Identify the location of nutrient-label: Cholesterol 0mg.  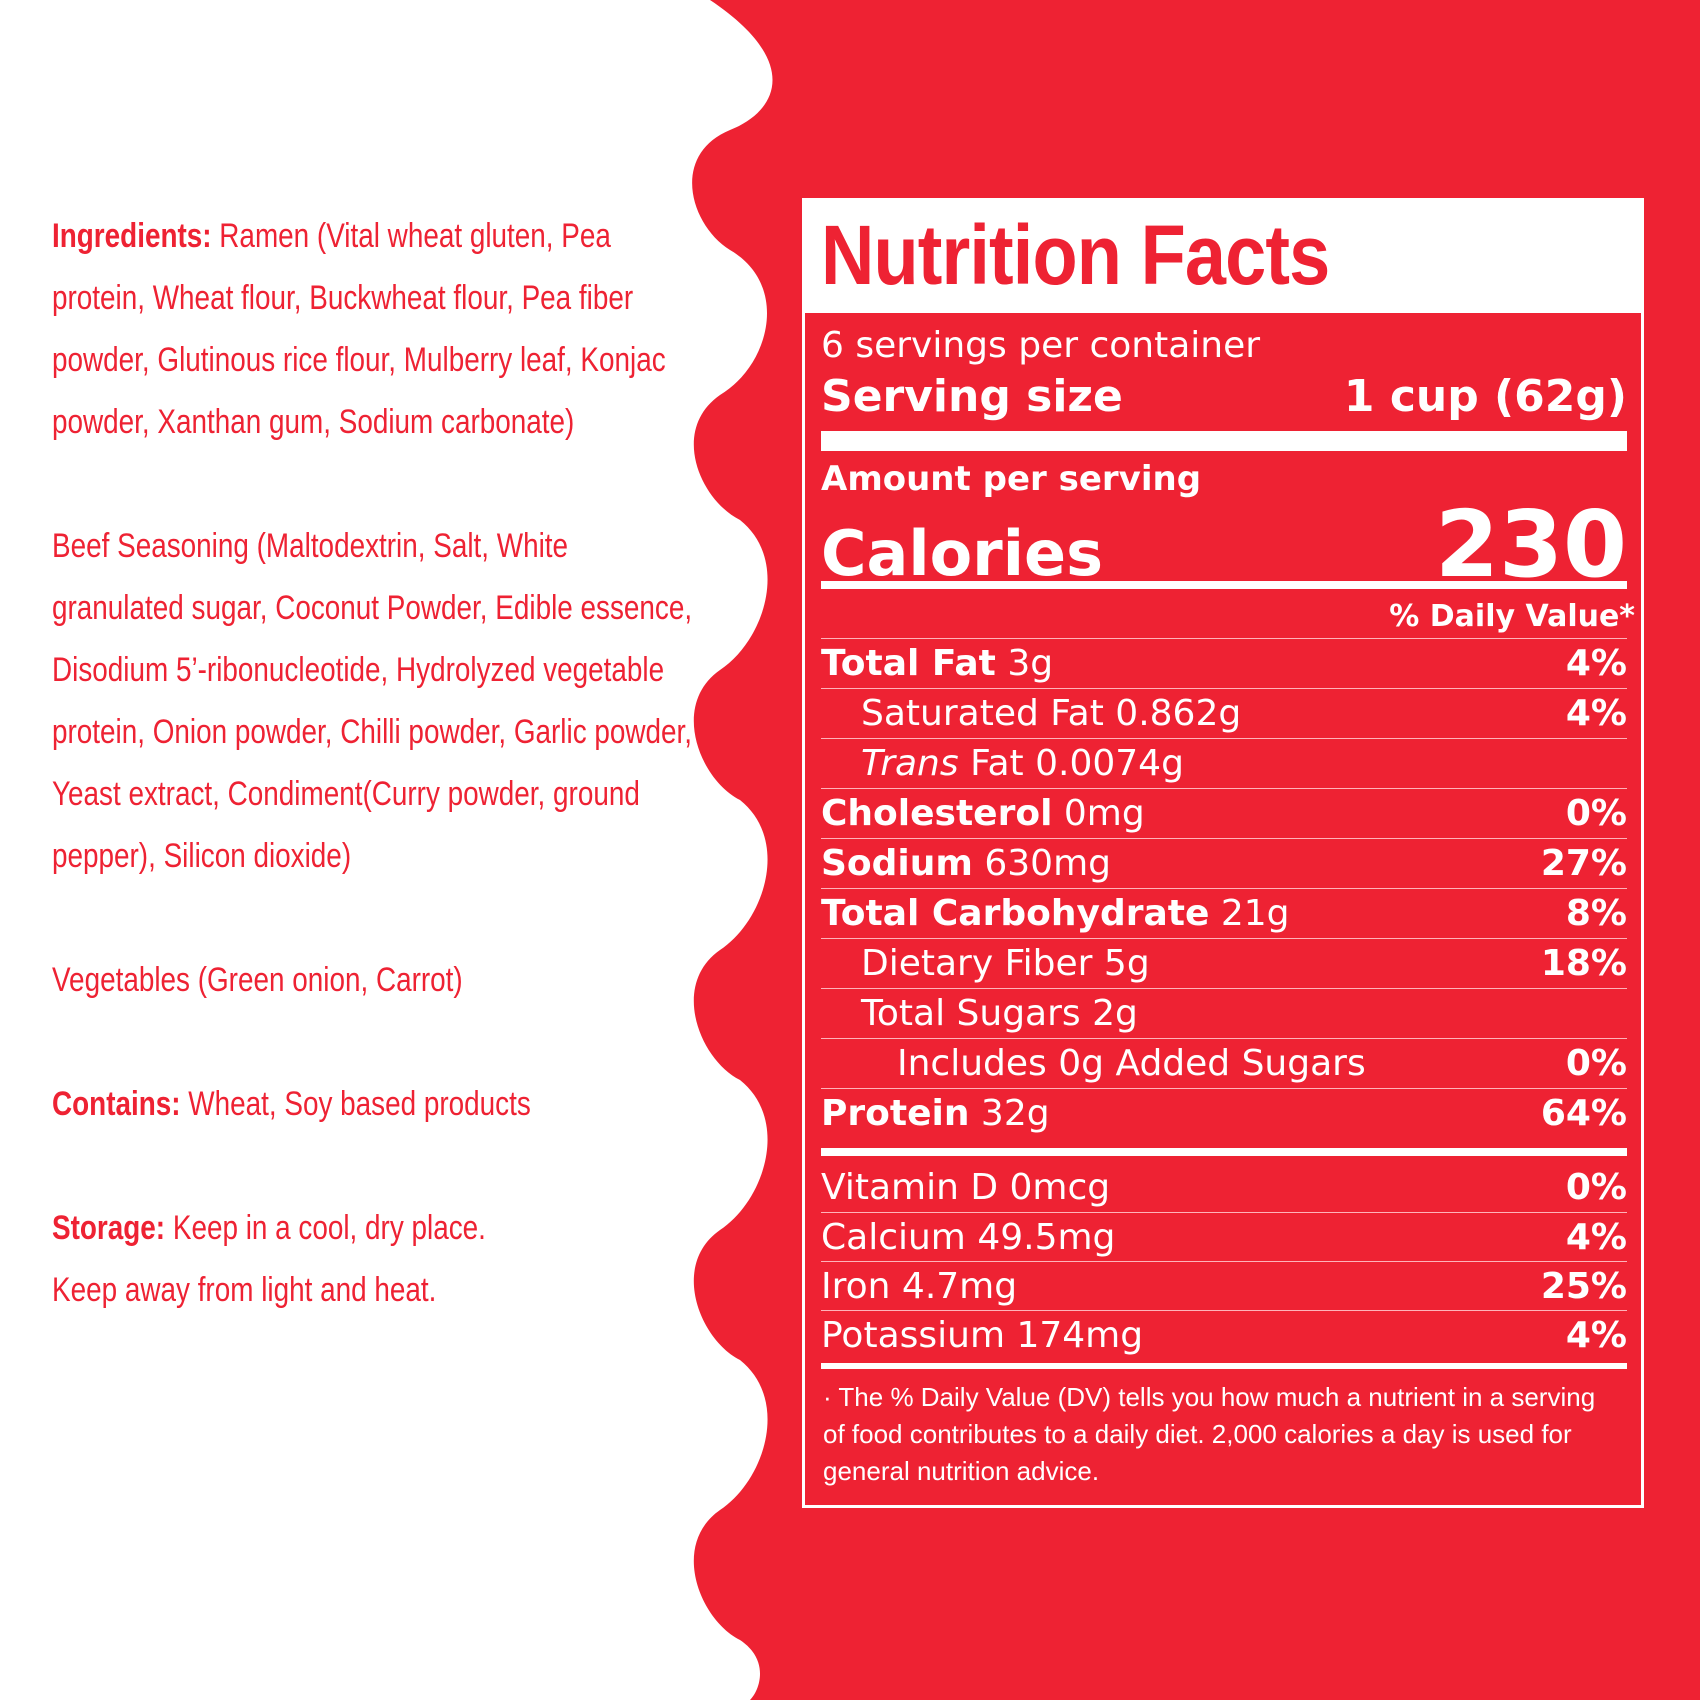
(983, 813).